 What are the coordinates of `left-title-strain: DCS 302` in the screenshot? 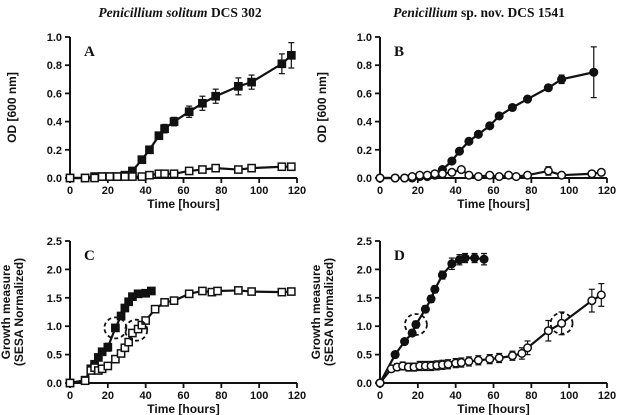 It's located at (234, 12).